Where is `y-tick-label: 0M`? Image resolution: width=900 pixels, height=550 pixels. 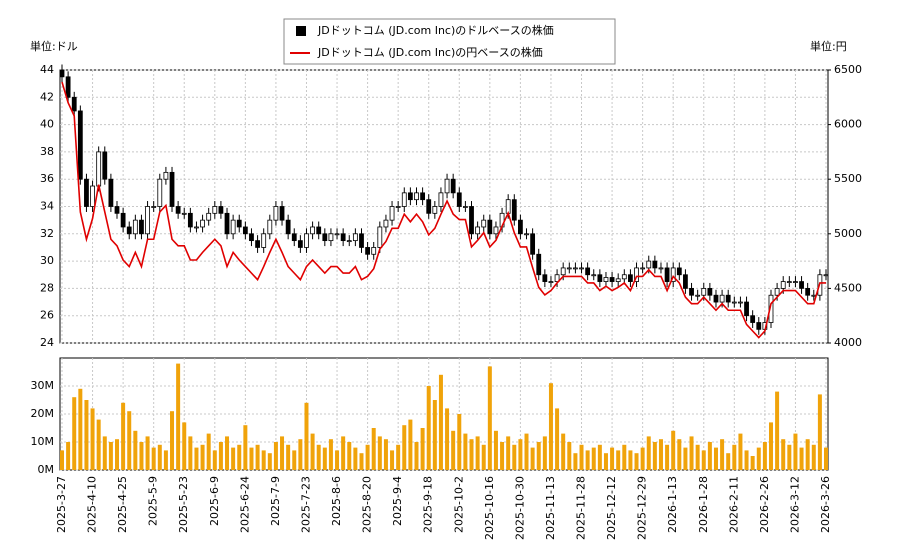
y-tick-label: 0M is located at coordinates (46, 469).